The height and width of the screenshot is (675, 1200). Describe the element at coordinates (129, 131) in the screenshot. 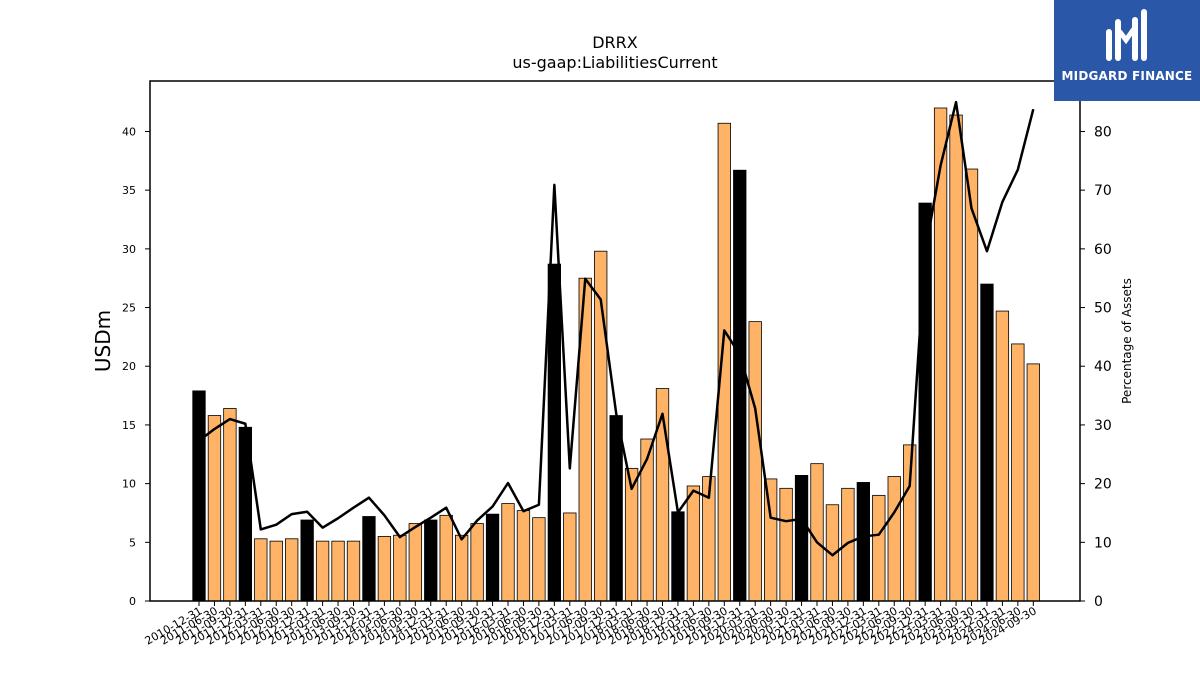

I see `y-tick-label: 40` at that location.